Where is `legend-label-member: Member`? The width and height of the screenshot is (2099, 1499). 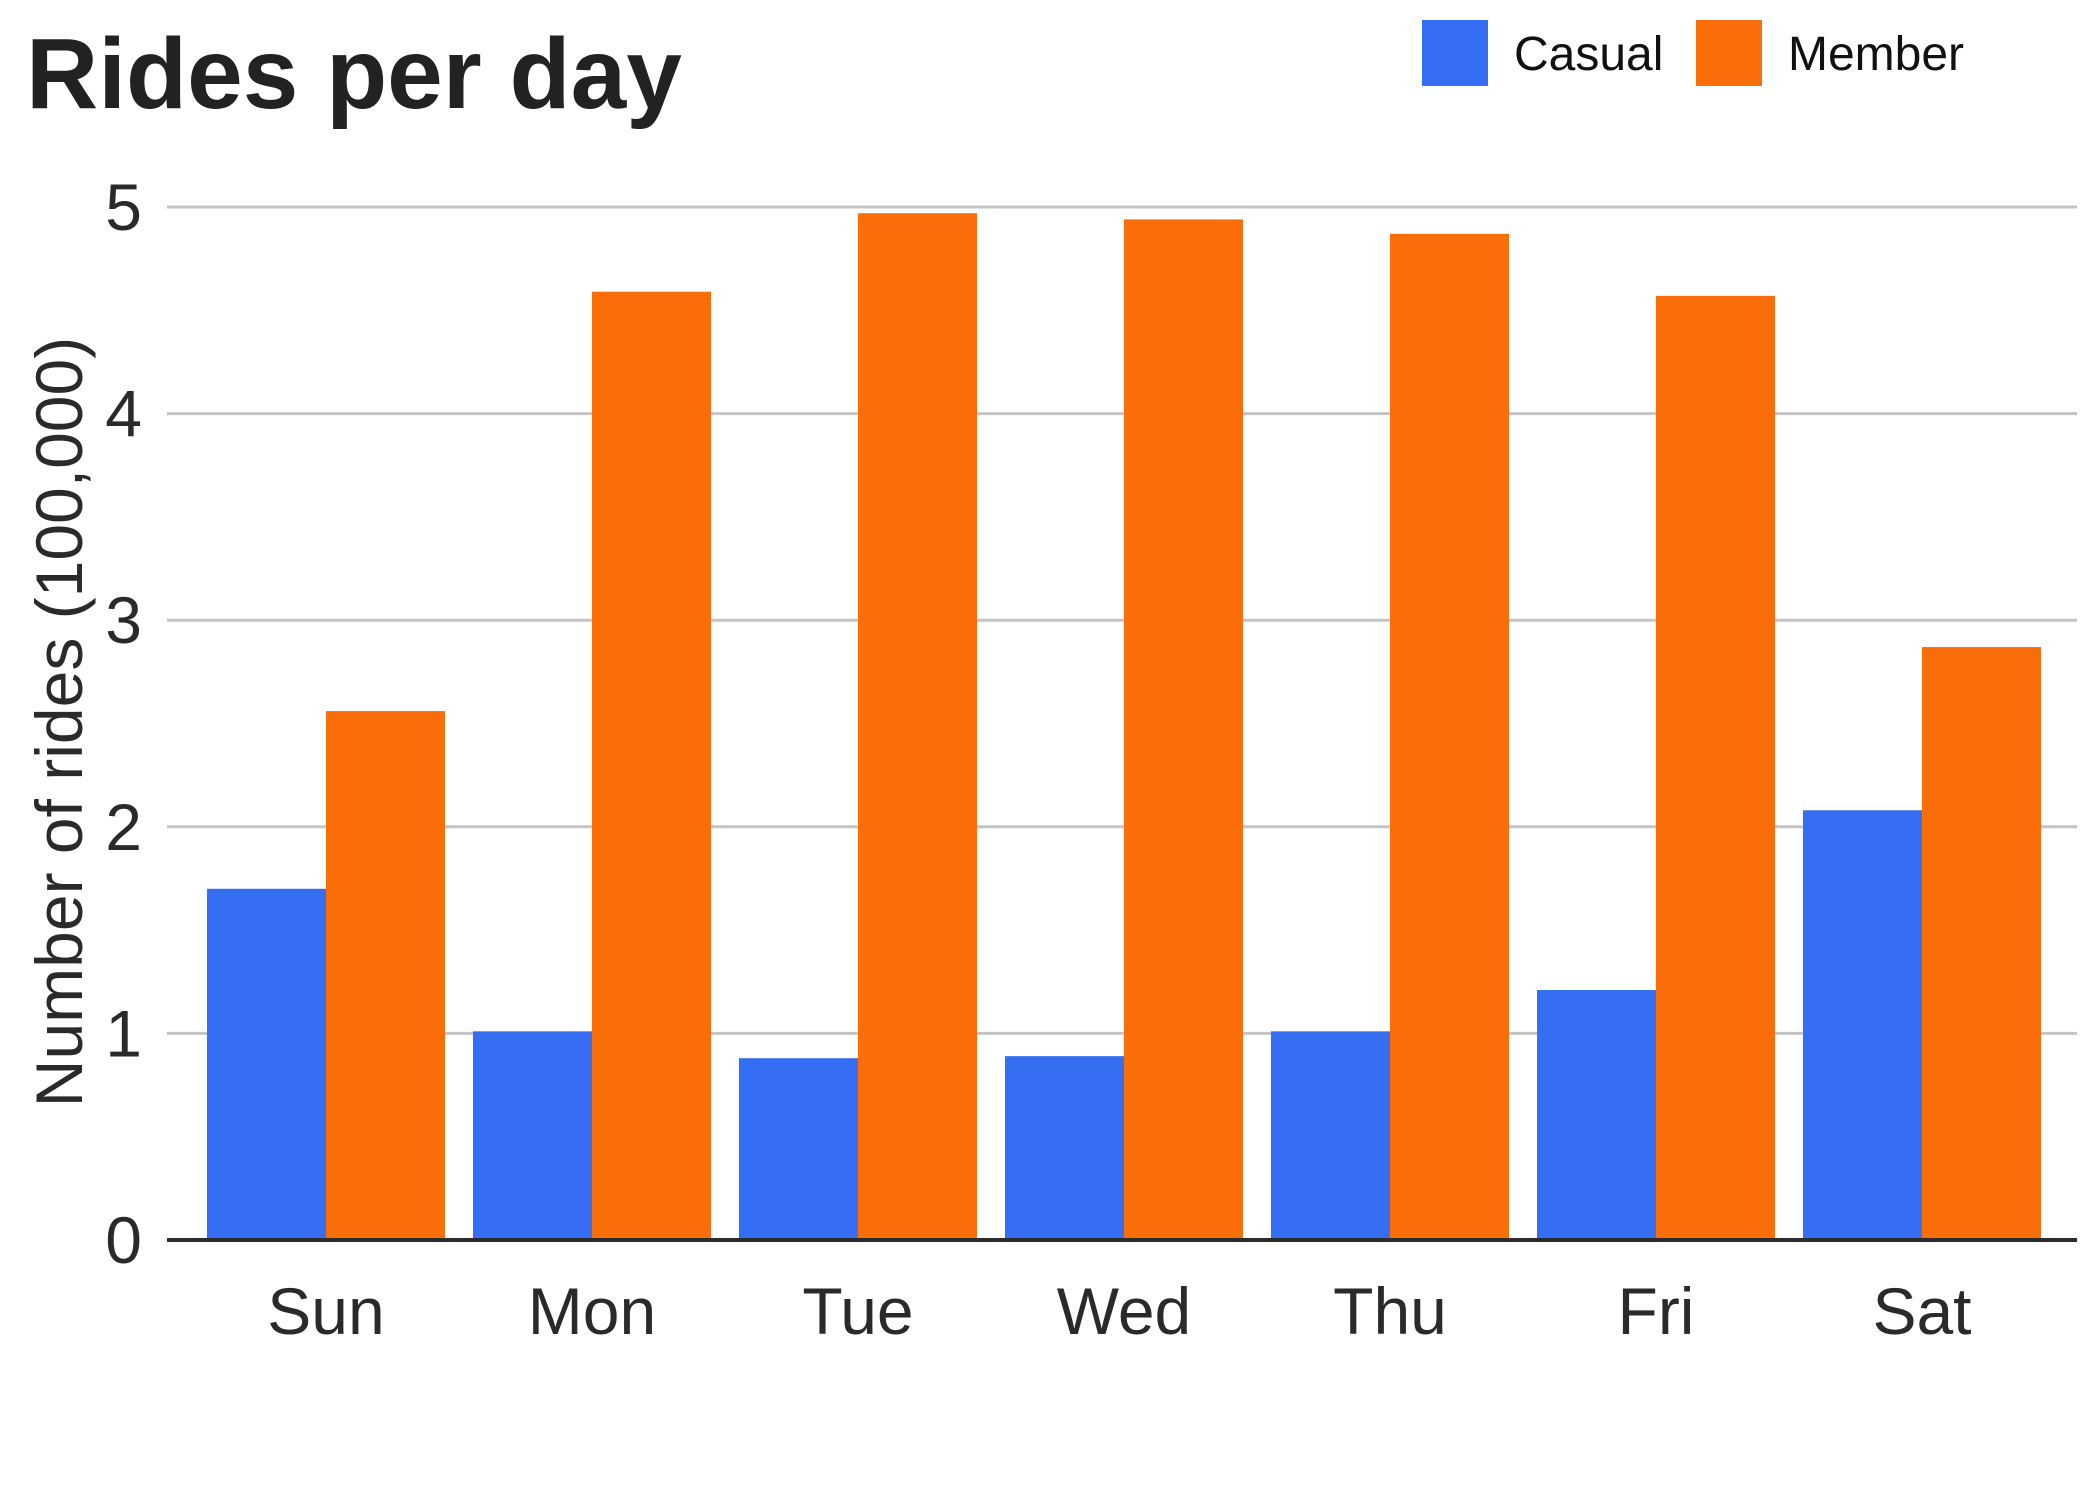
legend-label-member: Member is located at coordinates (1876, 54).